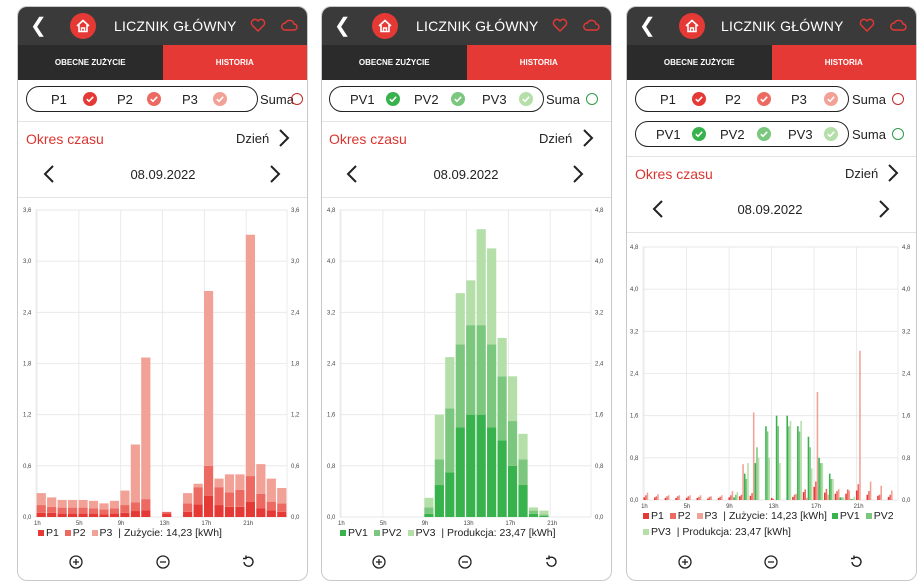 The width and height of the screenshot is (923, 587). Describe the element at coordinates (800, 134) in the screenshot. I see `pv-label-pv3: PV3` at that location.